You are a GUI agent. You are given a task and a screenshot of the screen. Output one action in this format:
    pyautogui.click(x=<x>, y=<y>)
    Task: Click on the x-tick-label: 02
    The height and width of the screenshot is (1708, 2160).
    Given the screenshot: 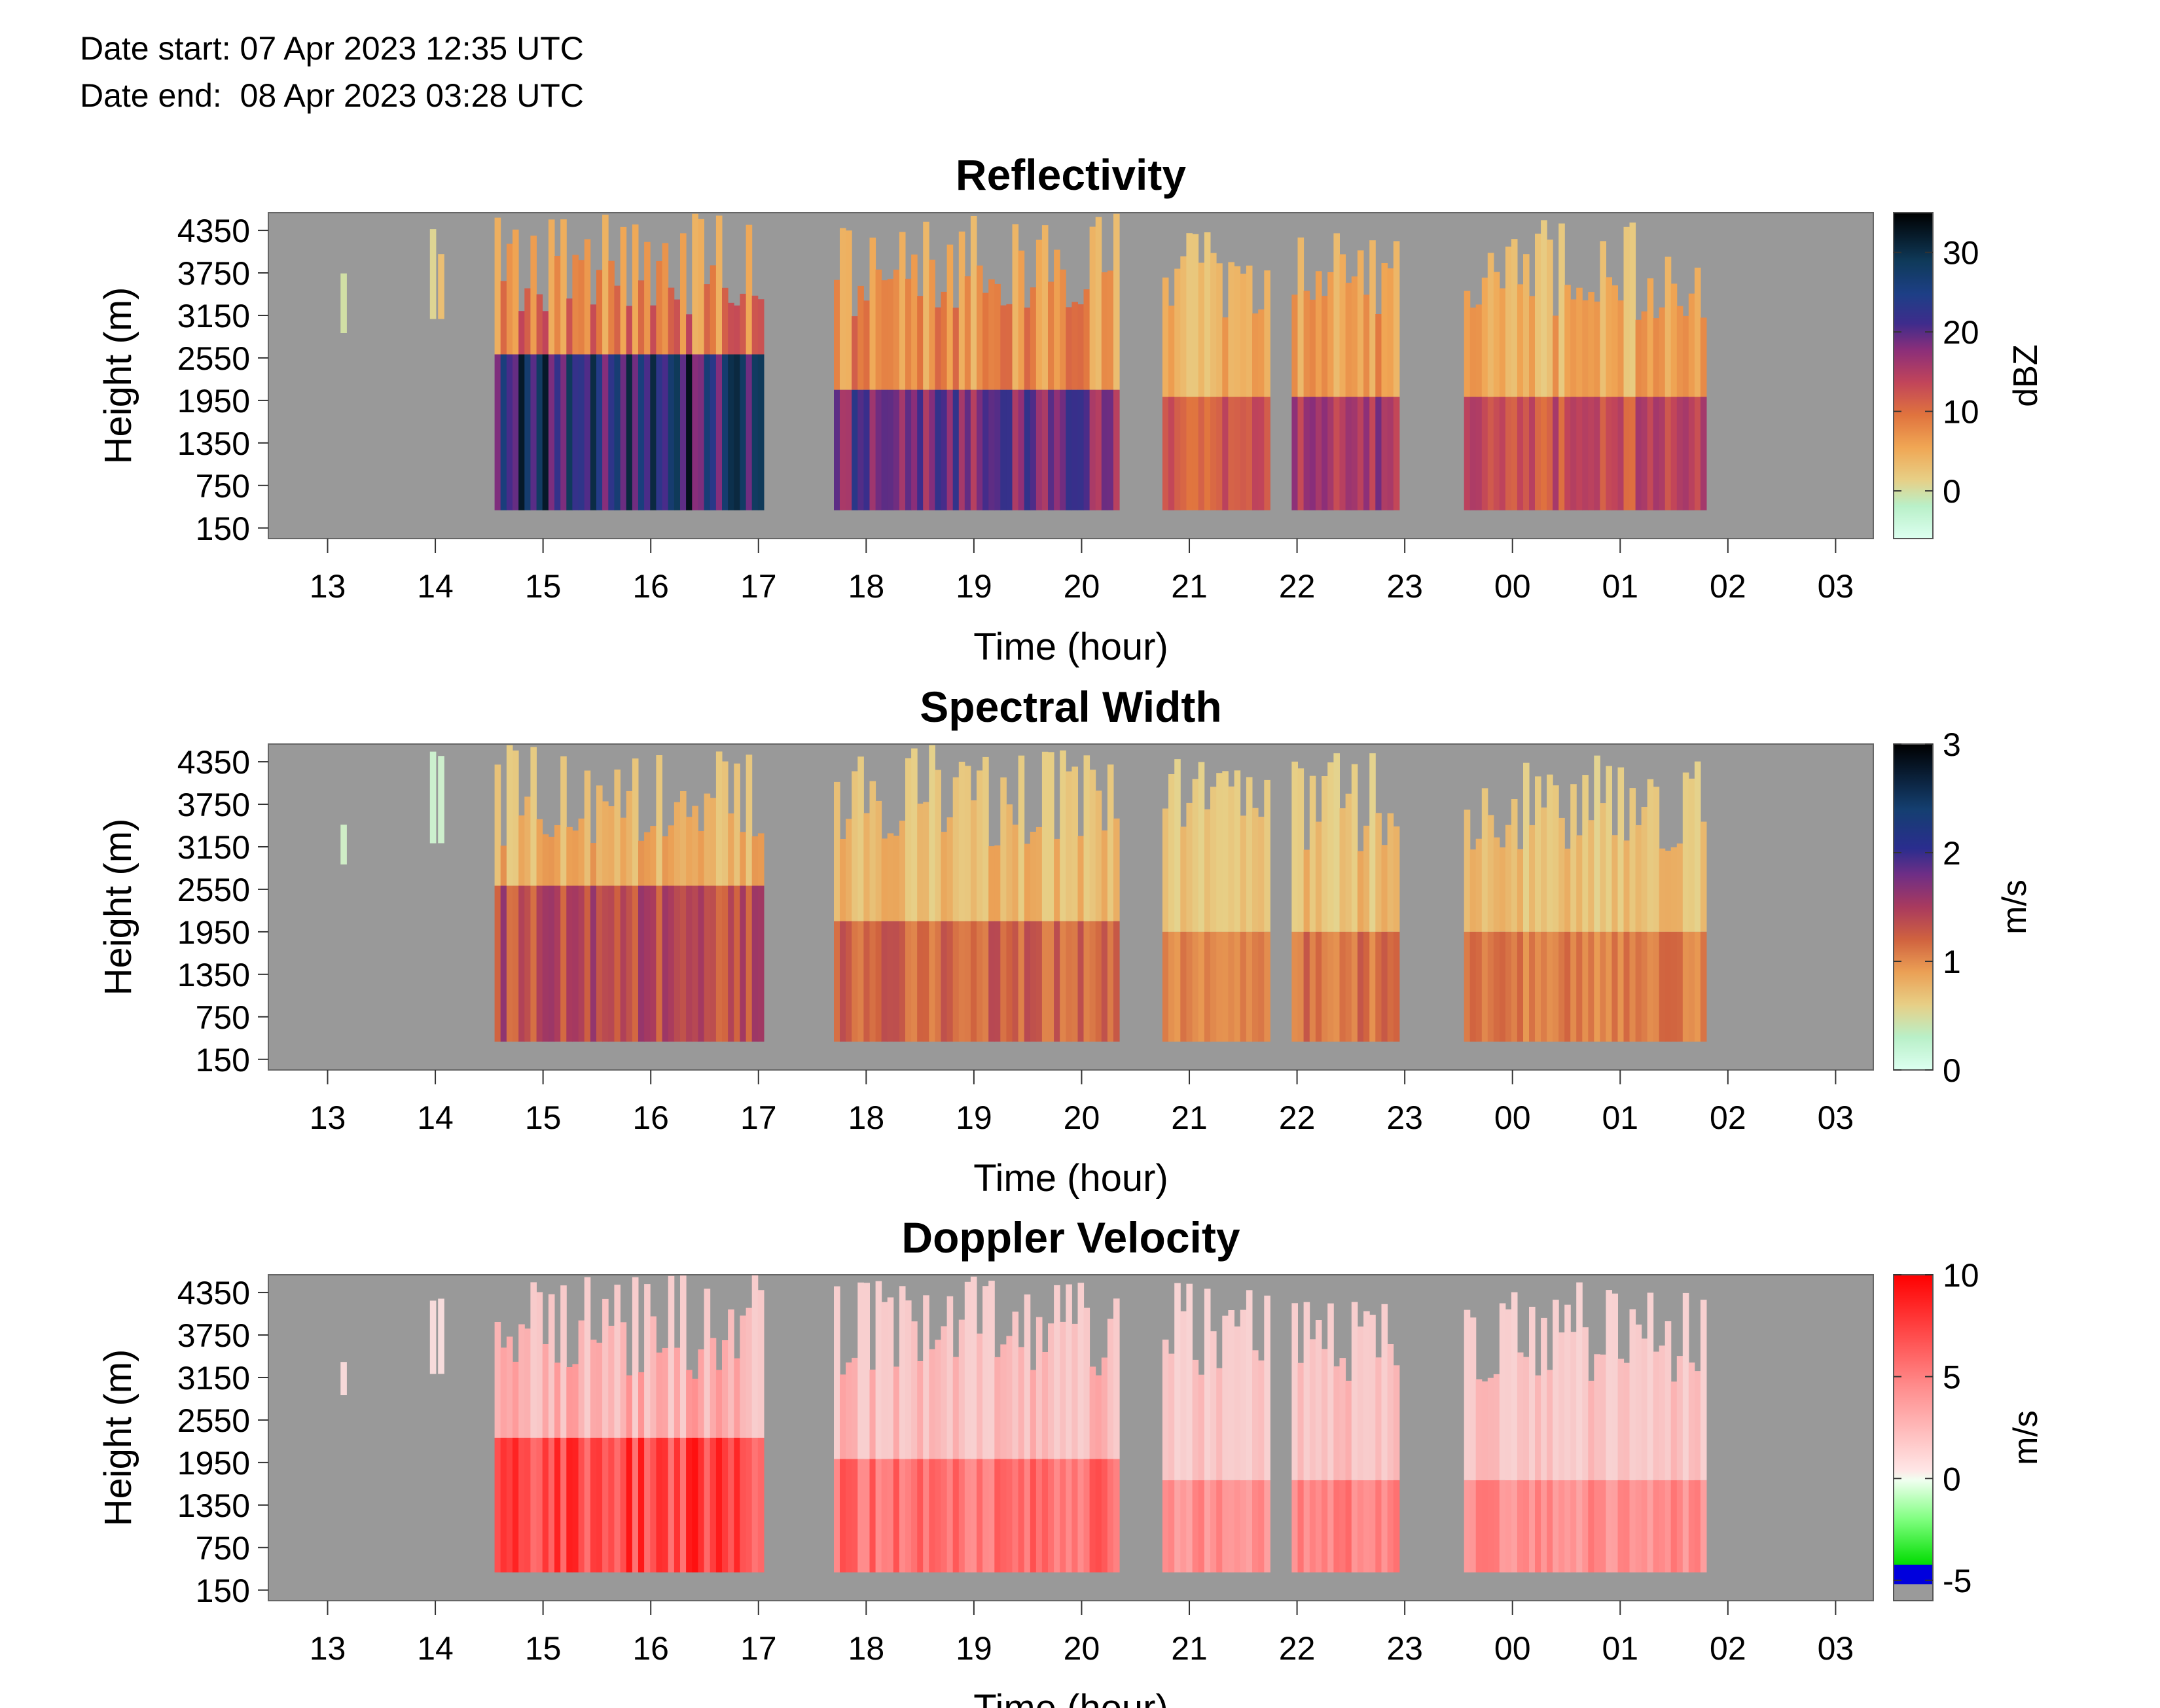 What is the action you would take?
    pyautogui.click(x=1728, y=586)
    